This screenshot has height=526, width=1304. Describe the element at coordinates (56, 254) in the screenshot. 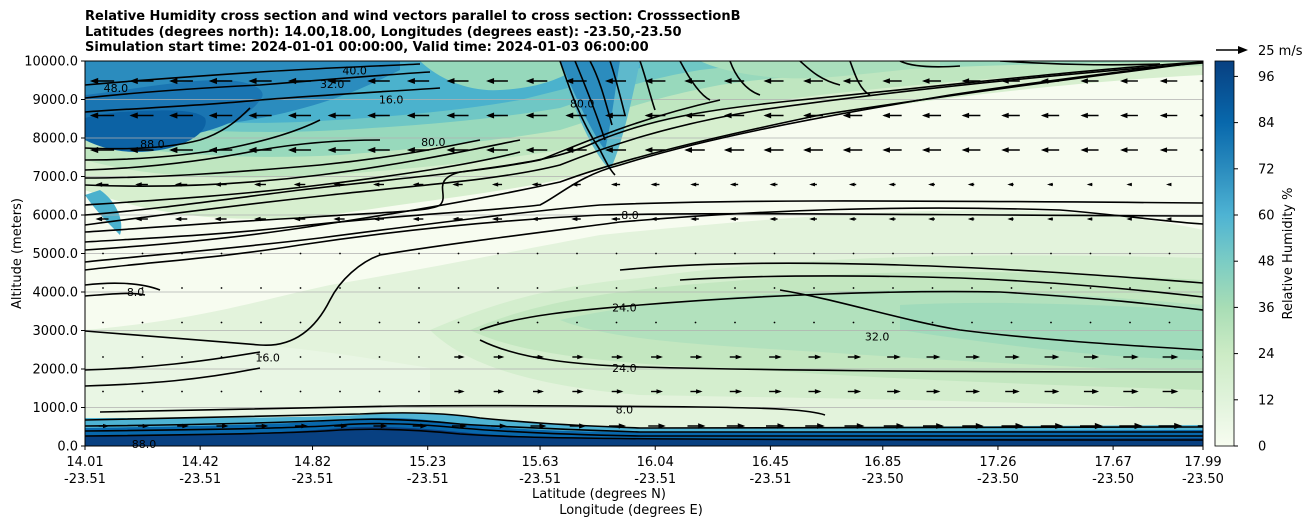

I see `y-tick-label: 5000.0` at that location.